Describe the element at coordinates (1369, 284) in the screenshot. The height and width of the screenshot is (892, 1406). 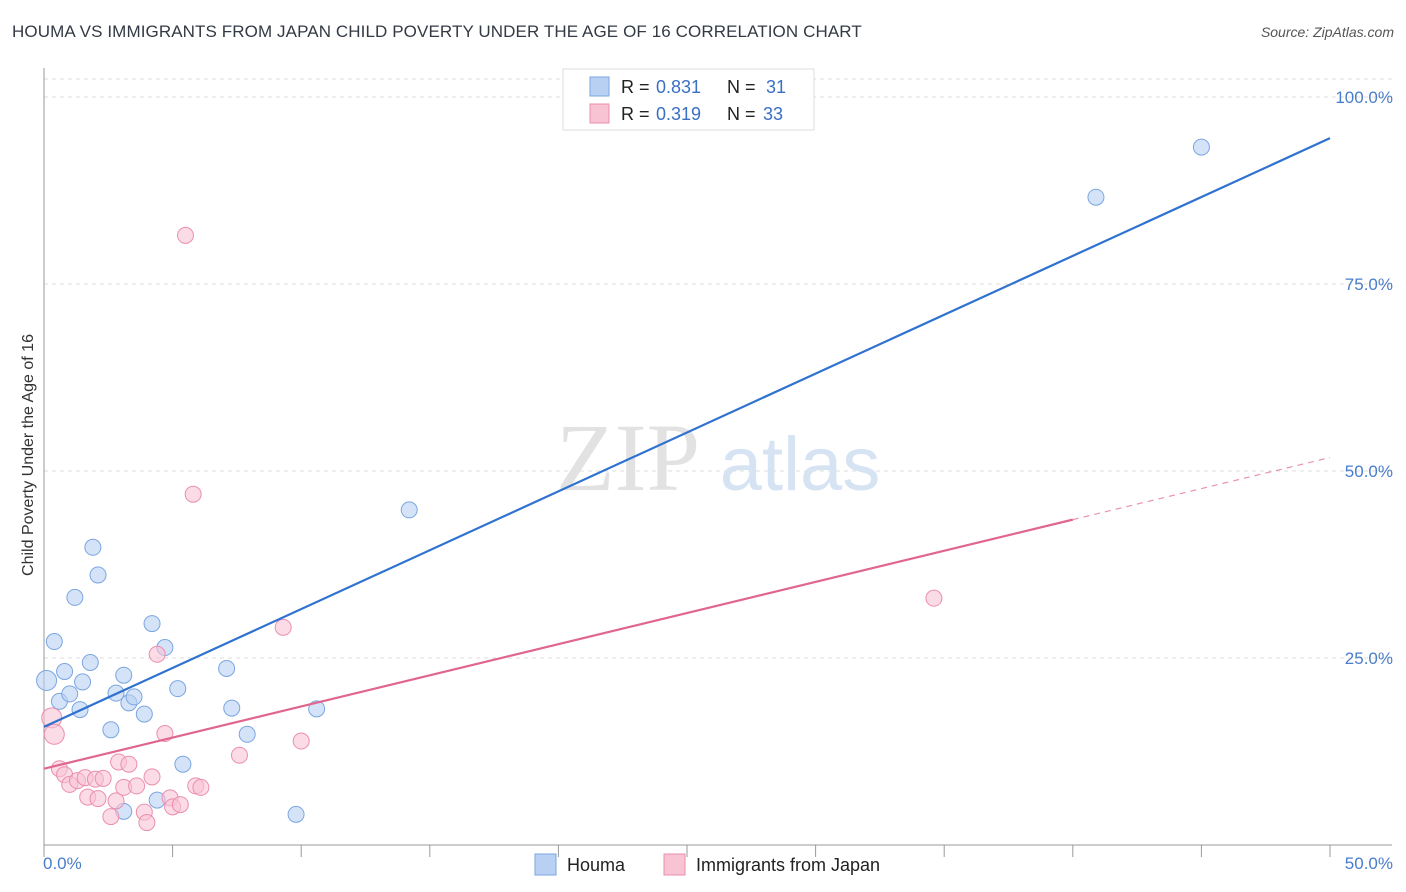
I see `y-tick-label-2: 75.0%` at that location.